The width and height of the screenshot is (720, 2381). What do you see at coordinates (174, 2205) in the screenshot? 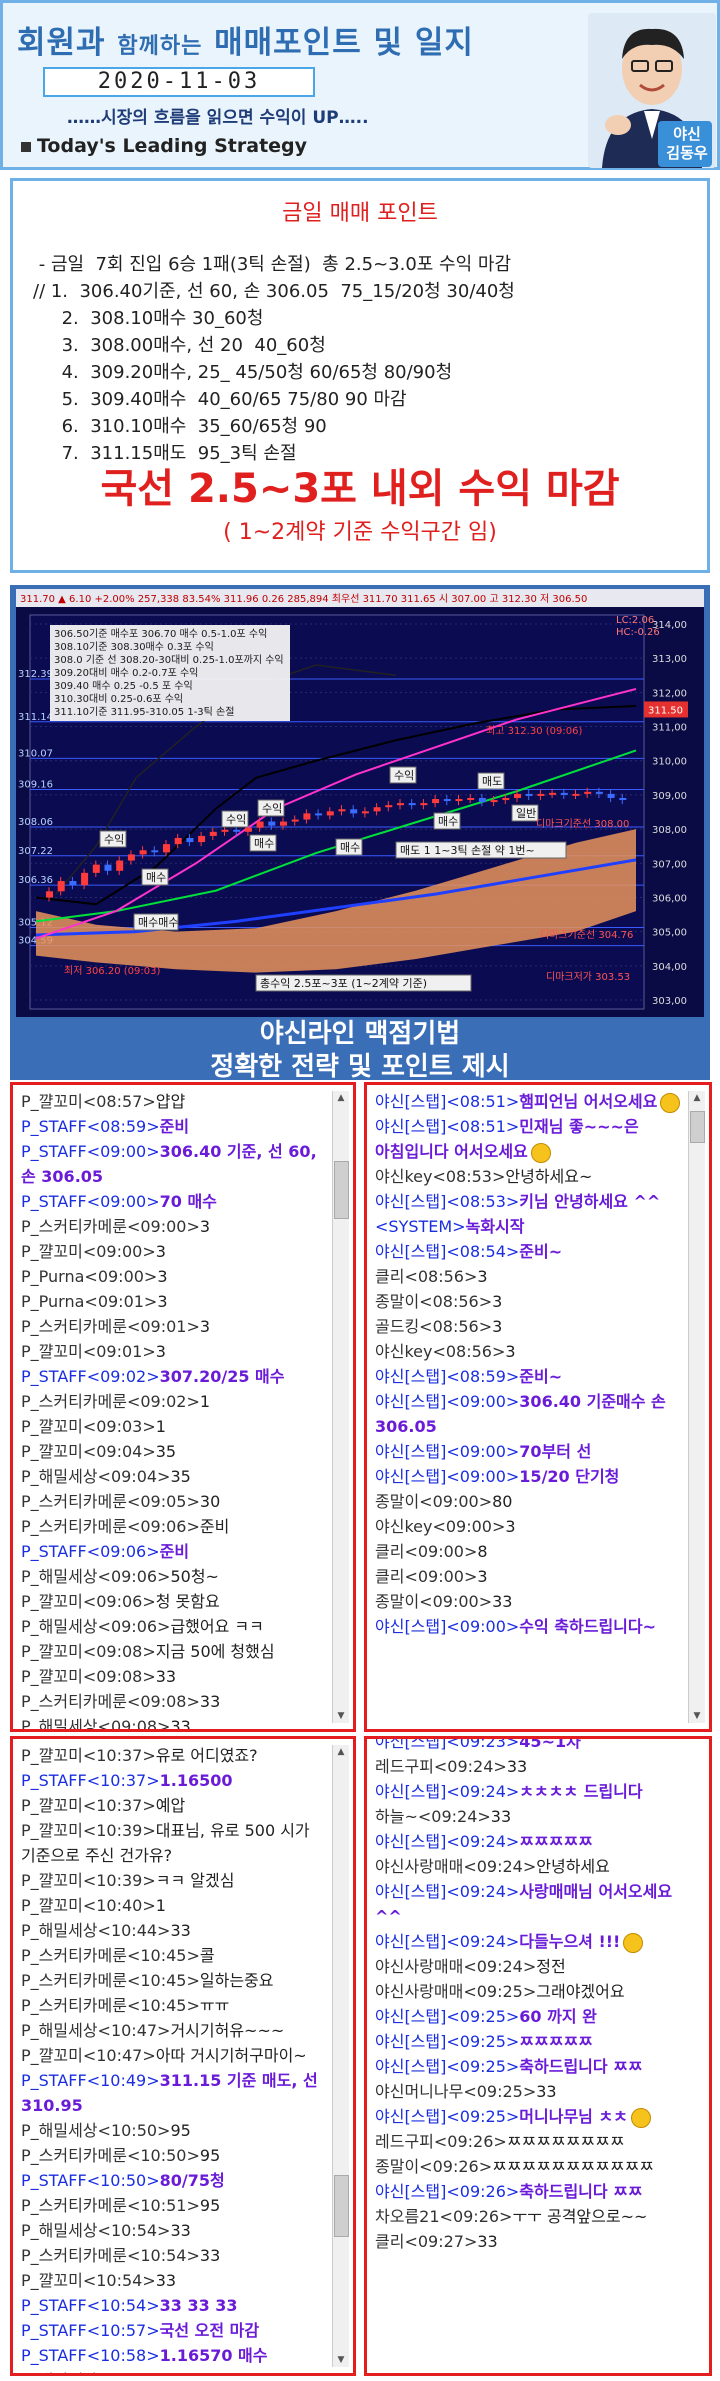
I see `chat-message: P_스커티카메룬<10:51>95` at bounding box center [174, 2205].